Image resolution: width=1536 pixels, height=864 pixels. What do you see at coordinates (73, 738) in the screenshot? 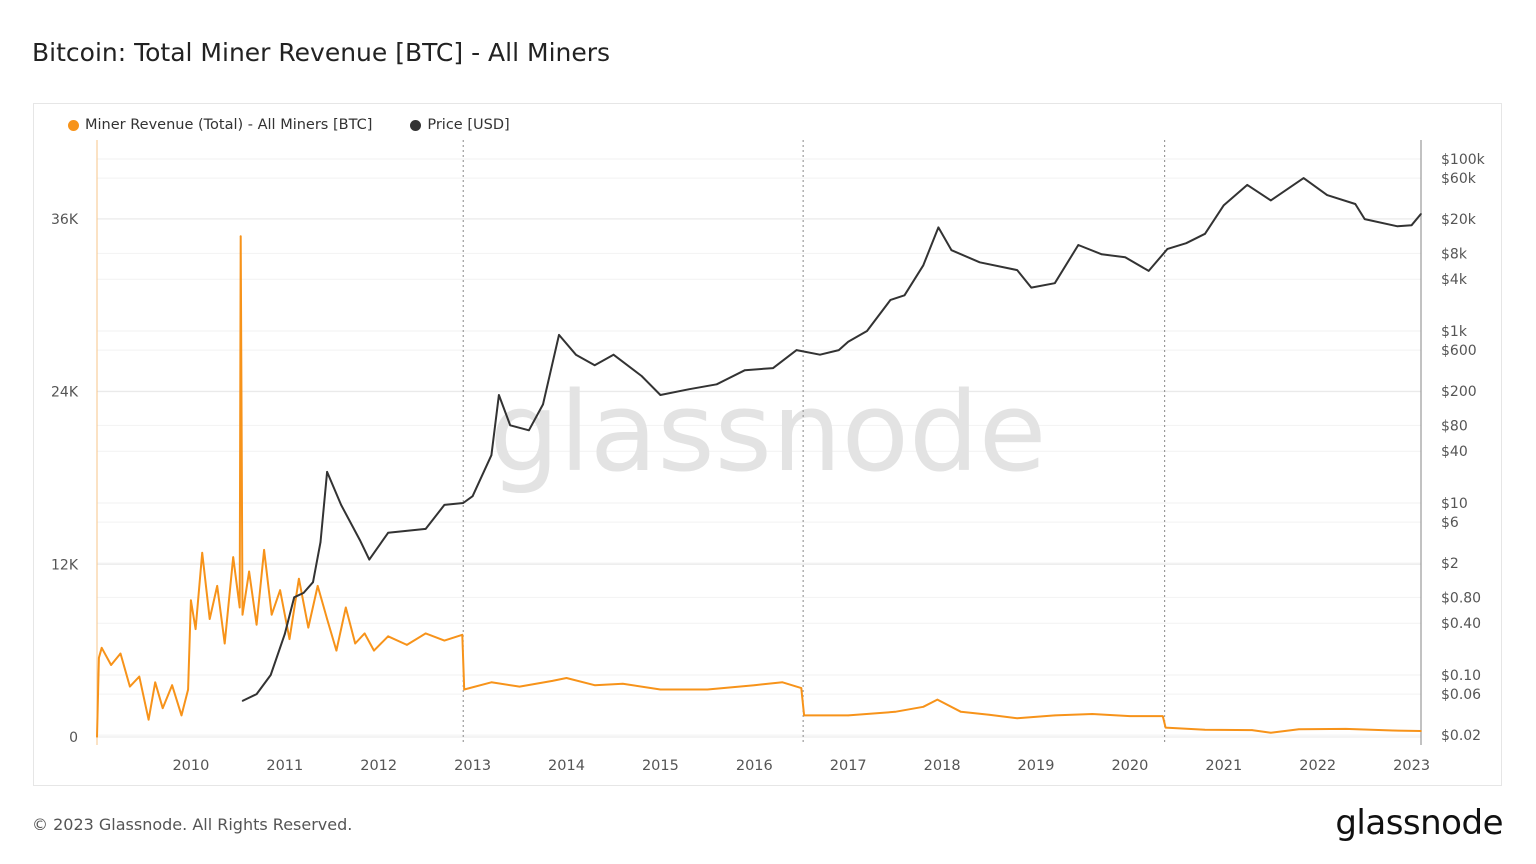
I see `y-left-tick-label: 0` at bounding box center [73, 738].